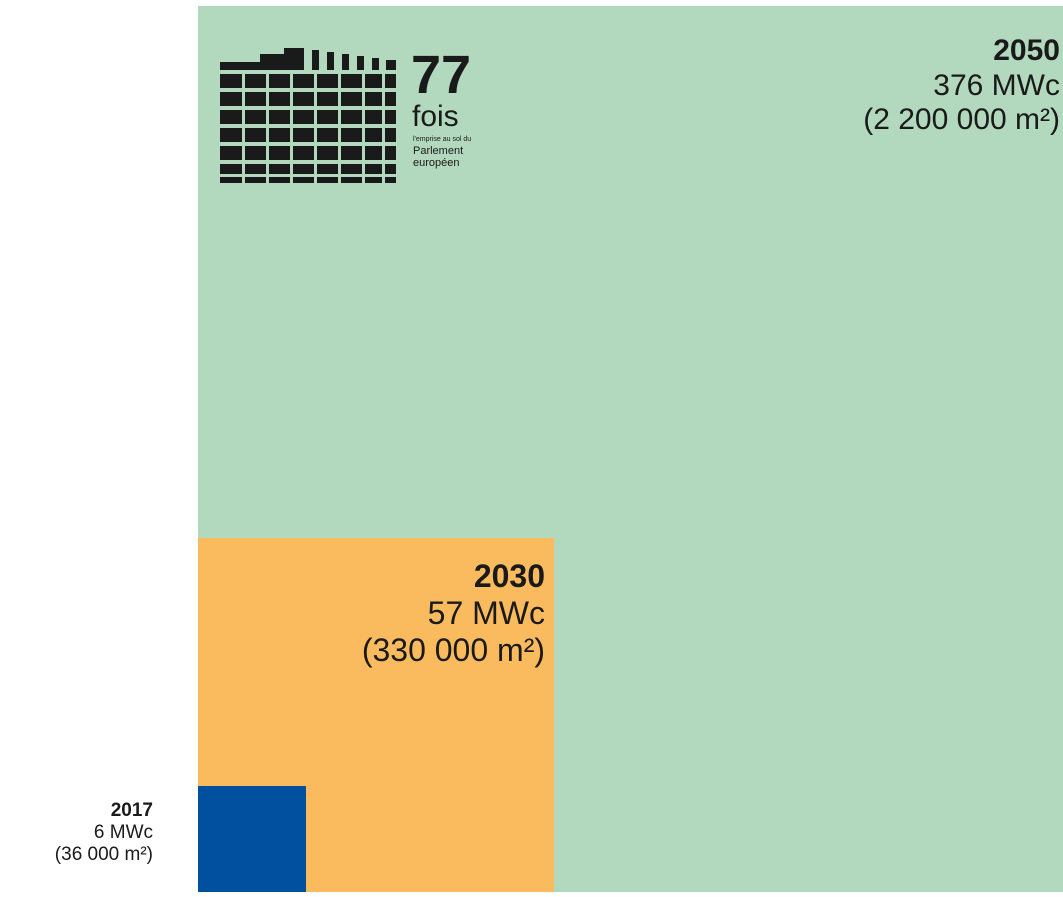 The width and height of the screenshot is (1063, 897). What do you see at coordinates (435, 116) in the screenshot?
I see `logo-word: fois` at bounding box center [435, 116].